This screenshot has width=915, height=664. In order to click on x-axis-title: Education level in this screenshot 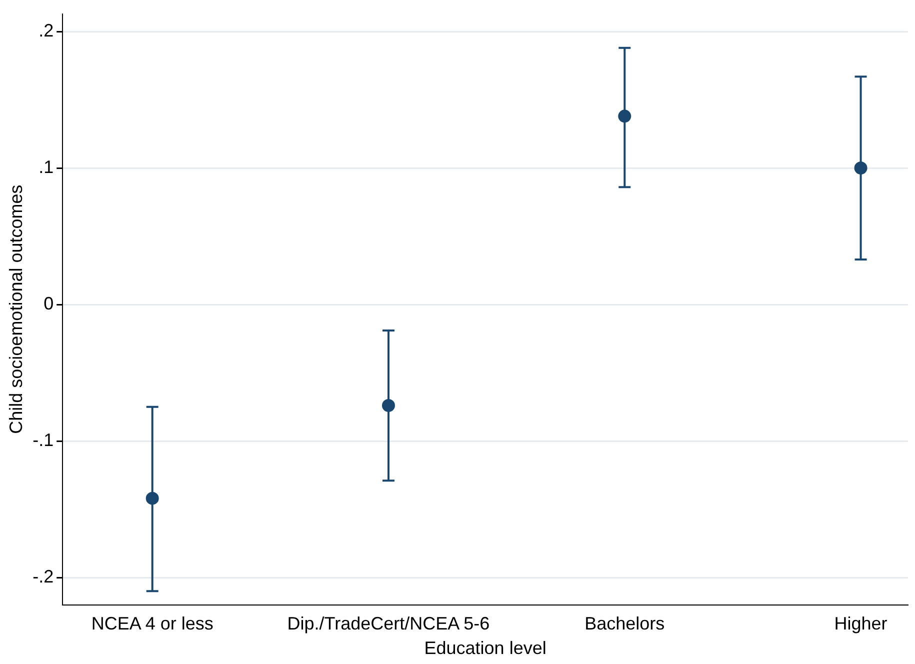, I will do `click(485, 648)`.